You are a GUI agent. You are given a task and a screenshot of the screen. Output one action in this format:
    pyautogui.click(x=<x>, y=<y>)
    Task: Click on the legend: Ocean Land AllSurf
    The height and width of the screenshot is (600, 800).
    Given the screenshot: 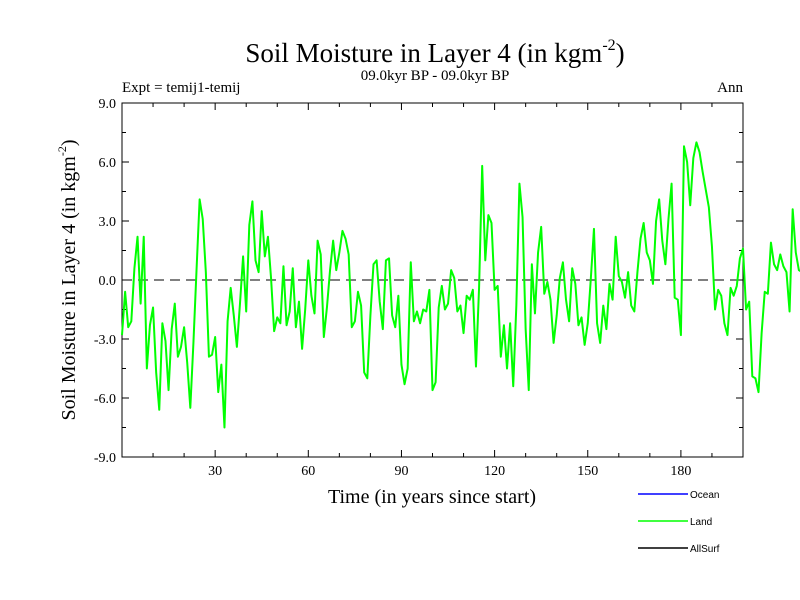 What is the action you would take?
    pyautogui.click(x=679, y=522)
    